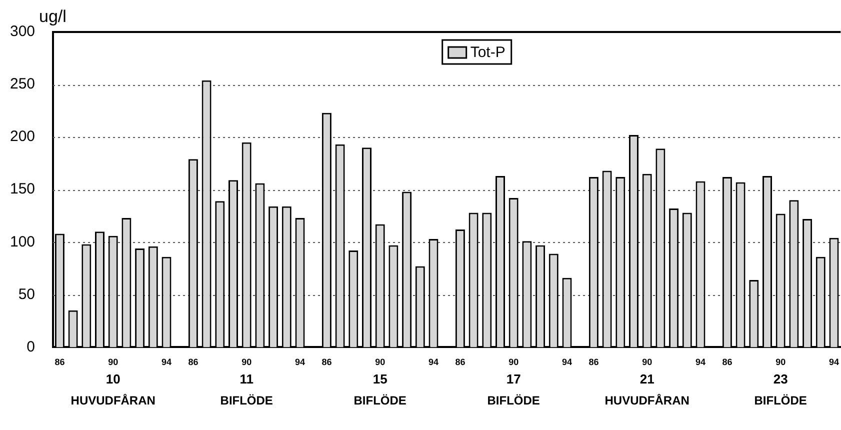 The image size is (841, 430). I want to click on text: 10, so click(113, 378).